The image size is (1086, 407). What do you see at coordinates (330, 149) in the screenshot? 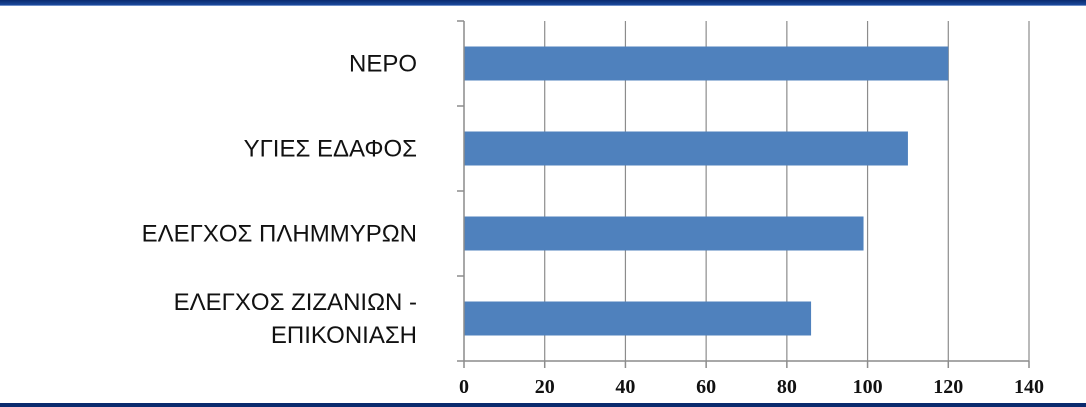
I see `category-label: ΥΓΙΕΣ ΕΔΑΦΟΣ` at bounding box center [330, 149].